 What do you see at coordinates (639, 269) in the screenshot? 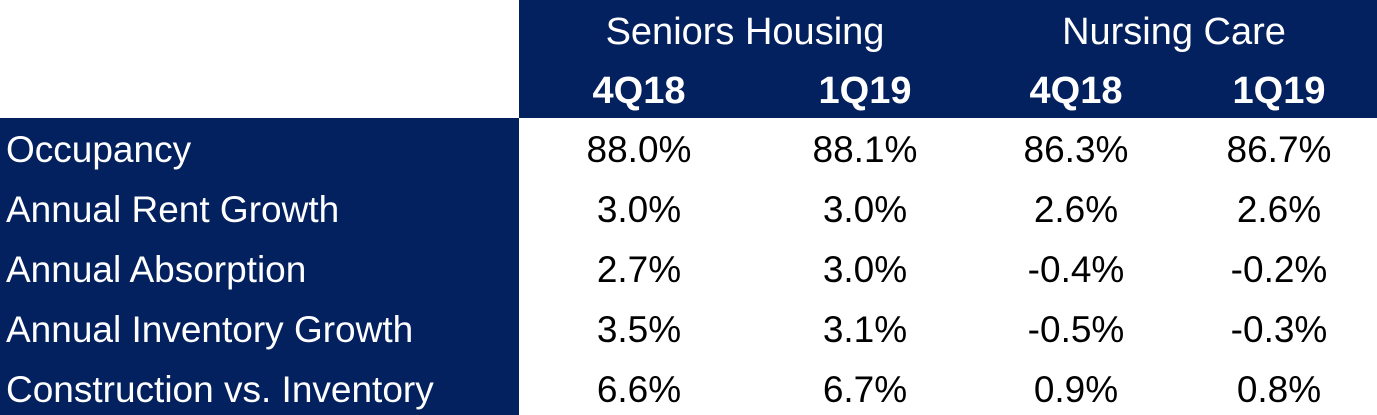
I see `table-cell: 2.7%` at bounding box center [639, 269].